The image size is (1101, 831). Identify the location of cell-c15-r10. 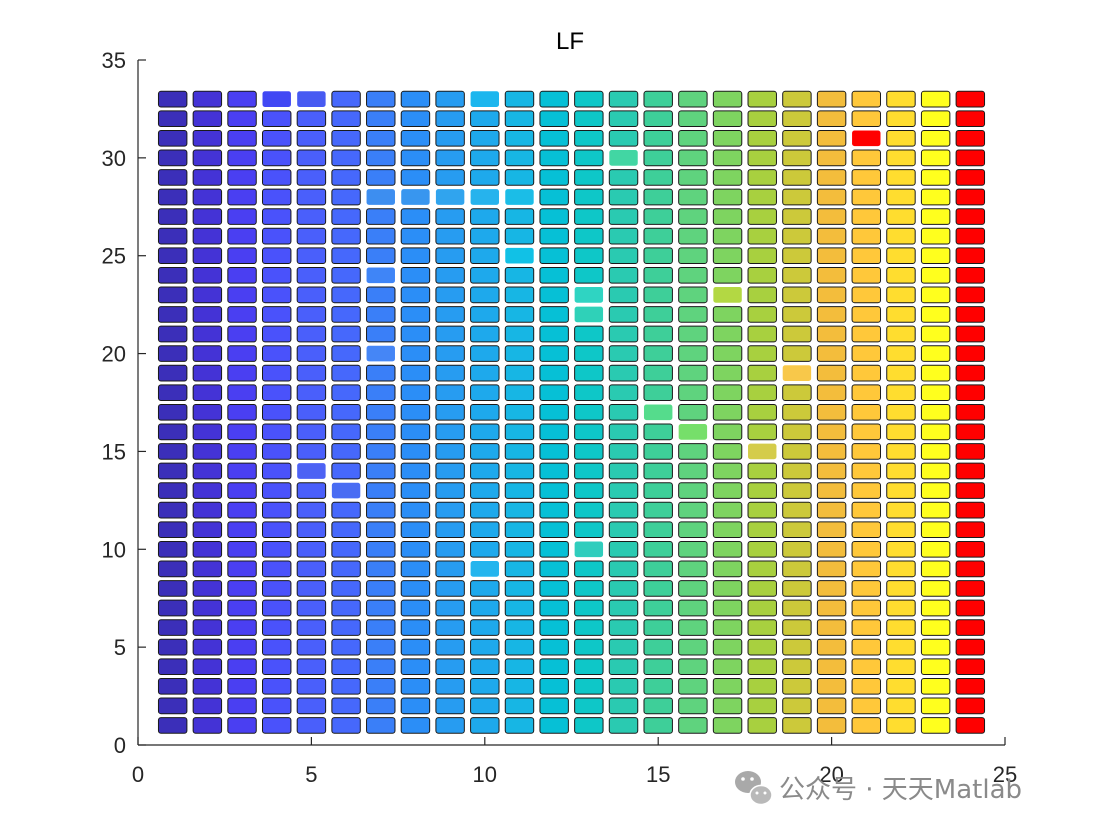
(658, 549).